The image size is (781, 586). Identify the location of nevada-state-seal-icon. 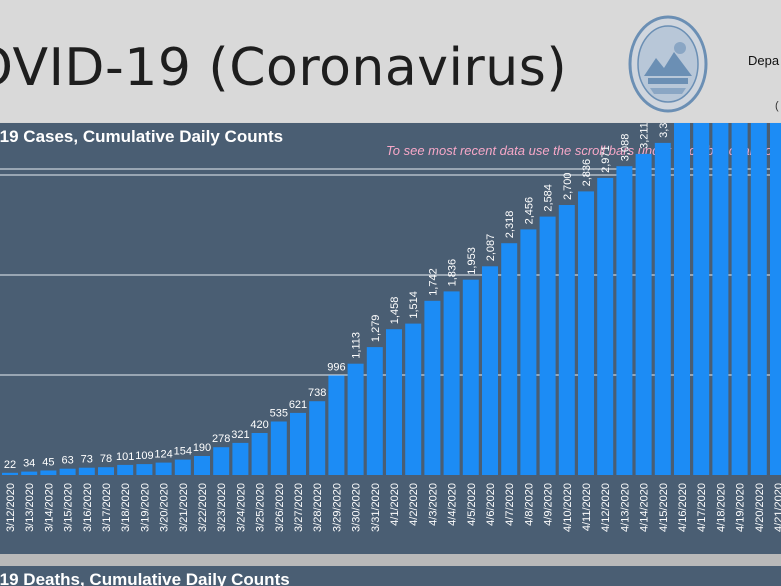
(668, 64).